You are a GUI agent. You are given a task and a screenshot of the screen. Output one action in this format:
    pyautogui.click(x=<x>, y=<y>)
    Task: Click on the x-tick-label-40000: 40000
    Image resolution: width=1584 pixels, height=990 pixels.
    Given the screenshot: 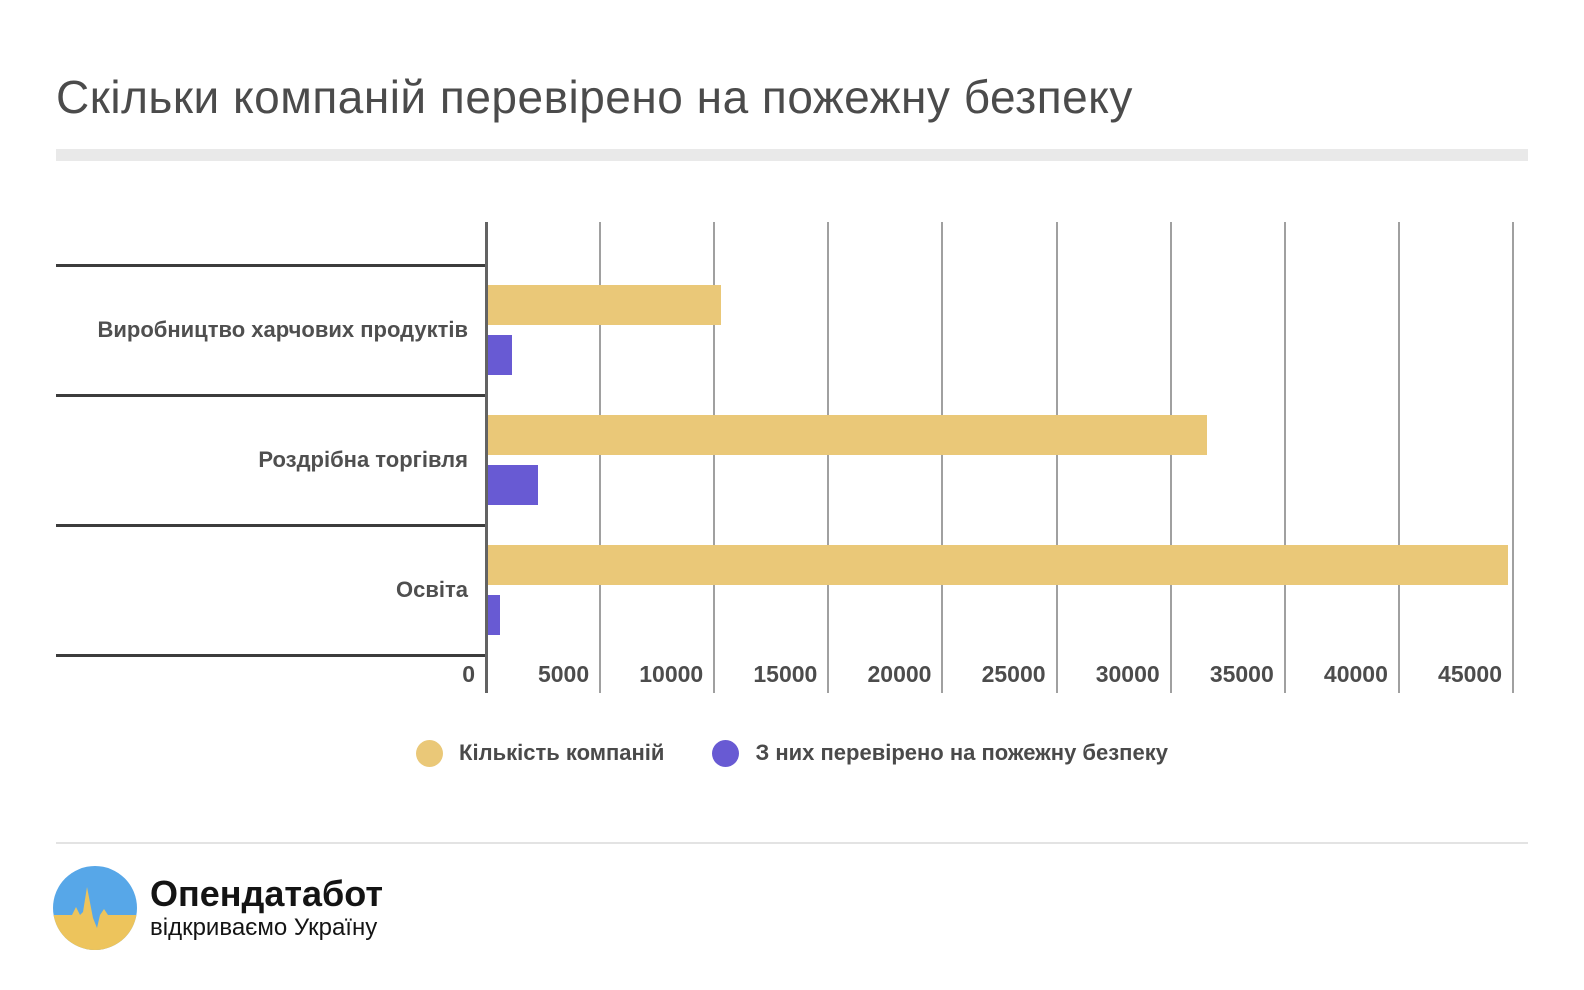 What is the action you would take?
    pyautogui.click(x=1355, y=674)
    